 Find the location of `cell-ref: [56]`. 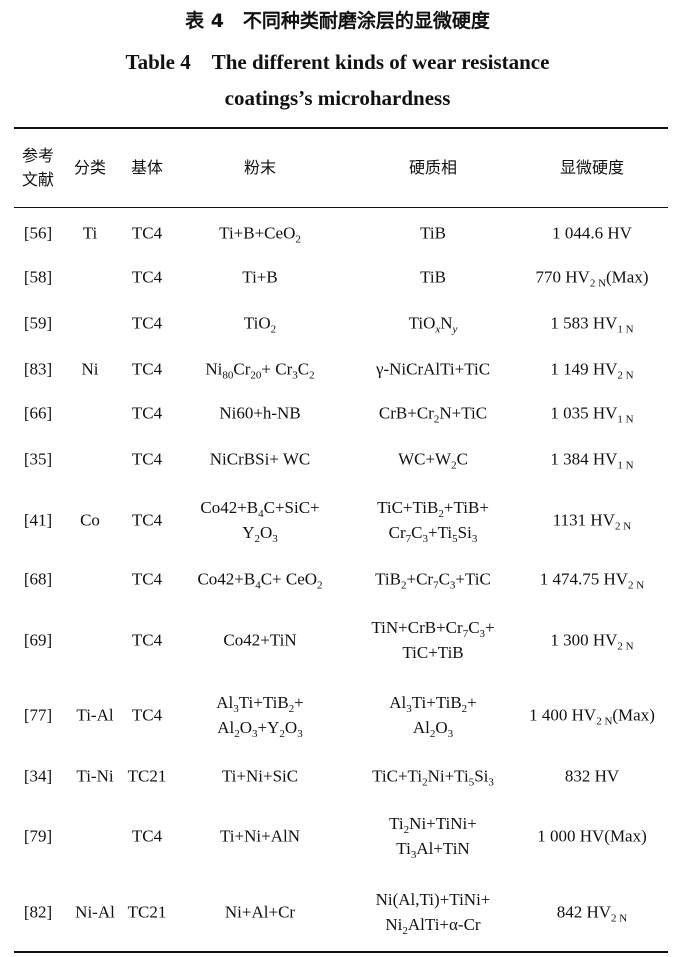

cell-ref: [56] is located at coordinates (38, 233).